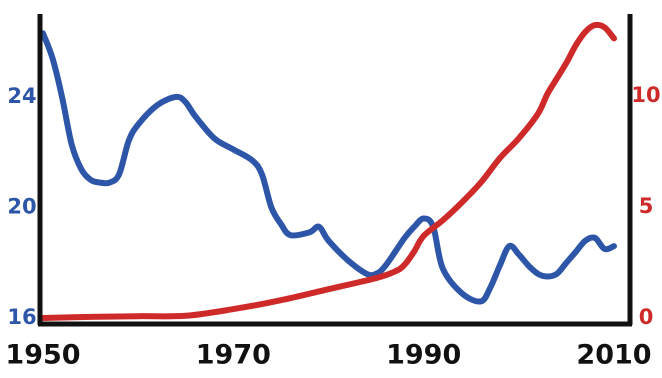 The image size is (662, 378). I want to click on y-left-tick-label: 20, so click(21, 206).